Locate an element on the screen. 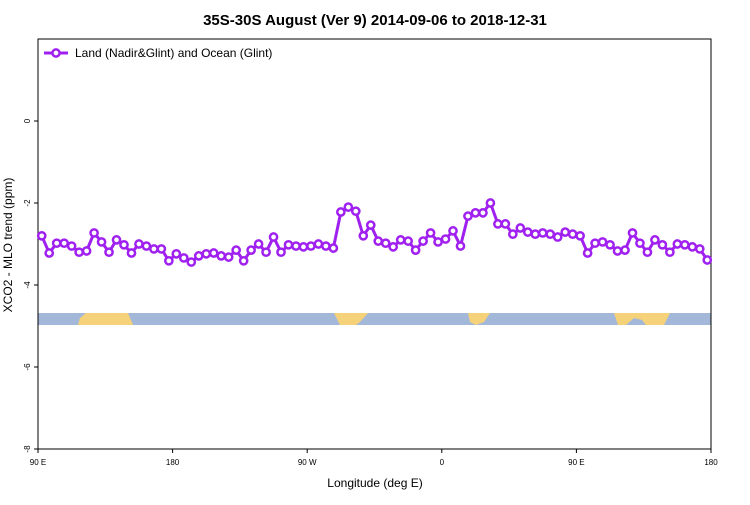 This screenshot has height=505, width=750. y-tick-label: -6 is located at coordinates (27, 367).